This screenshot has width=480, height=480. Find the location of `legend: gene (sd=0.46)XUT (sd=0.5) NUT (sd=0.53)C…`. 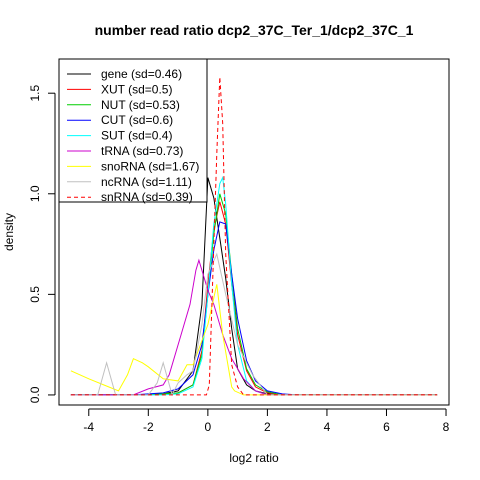

legend: gene (sd=0.46)XUT (sd=0.5) NUT (sd=0.53)C… is located at coordinates (133, 131).